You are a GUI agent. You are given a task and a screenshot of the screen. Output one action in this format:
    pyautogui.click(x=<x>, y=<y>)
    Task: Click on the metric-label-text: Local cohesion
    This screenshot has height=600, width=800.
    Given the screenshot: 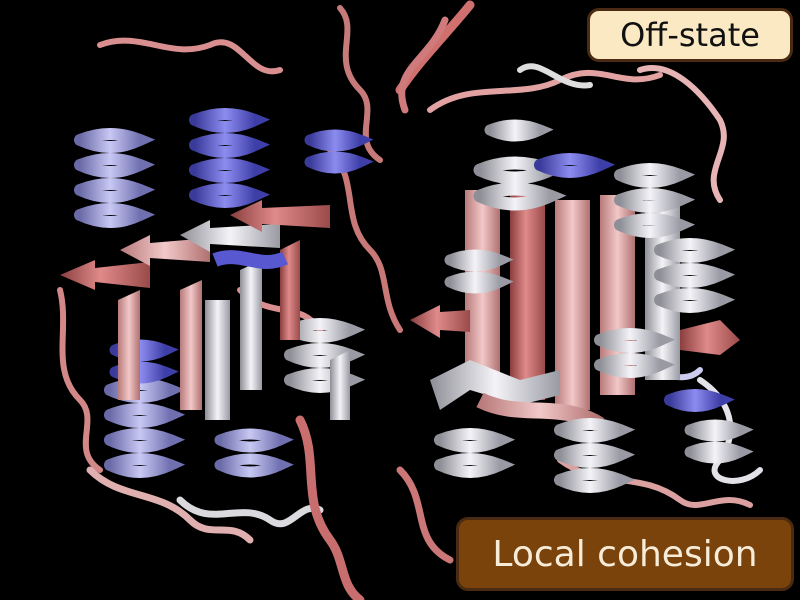 What is the action you would take?
    pyautogui.click(x=625, y=554)
    